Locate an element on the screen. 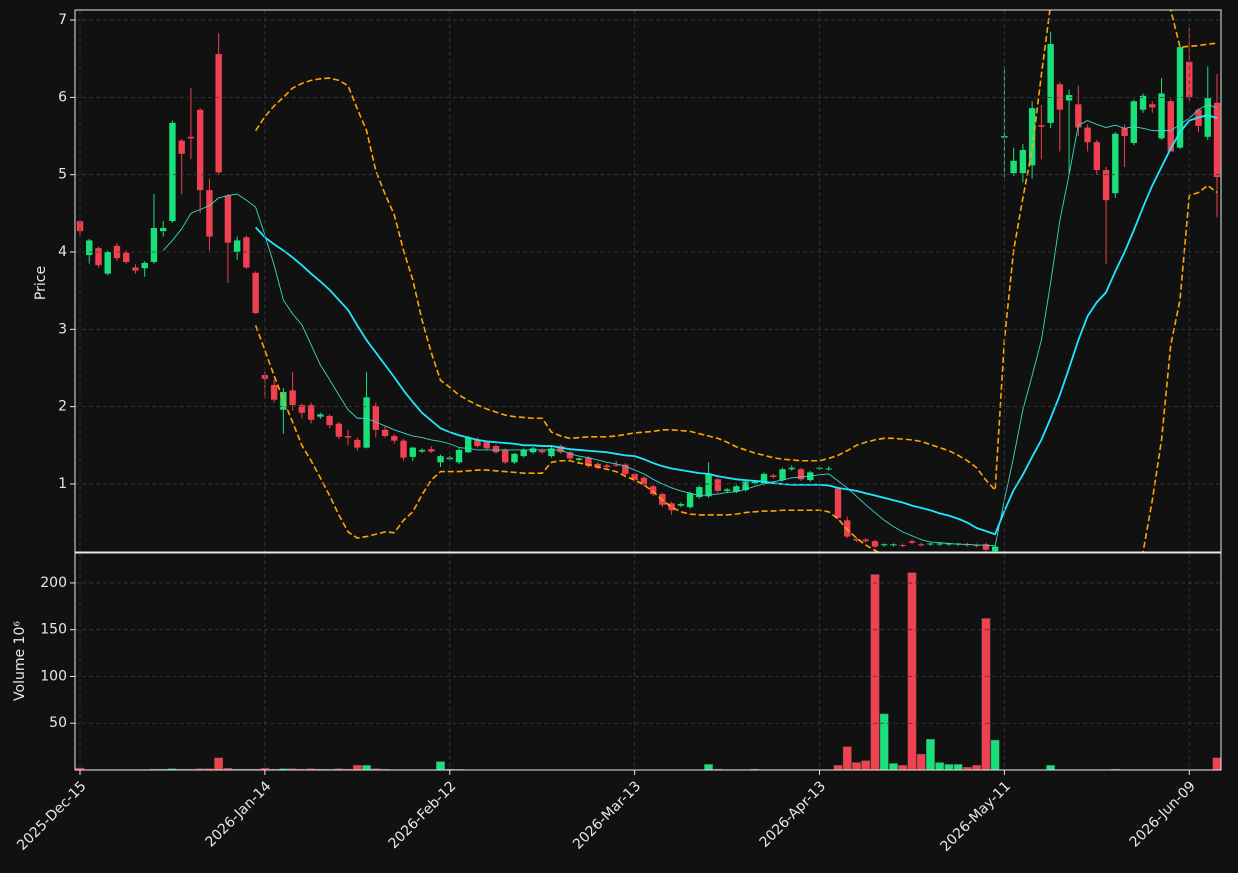  y-tick-label: 200 is located at coordinates (53, 583).